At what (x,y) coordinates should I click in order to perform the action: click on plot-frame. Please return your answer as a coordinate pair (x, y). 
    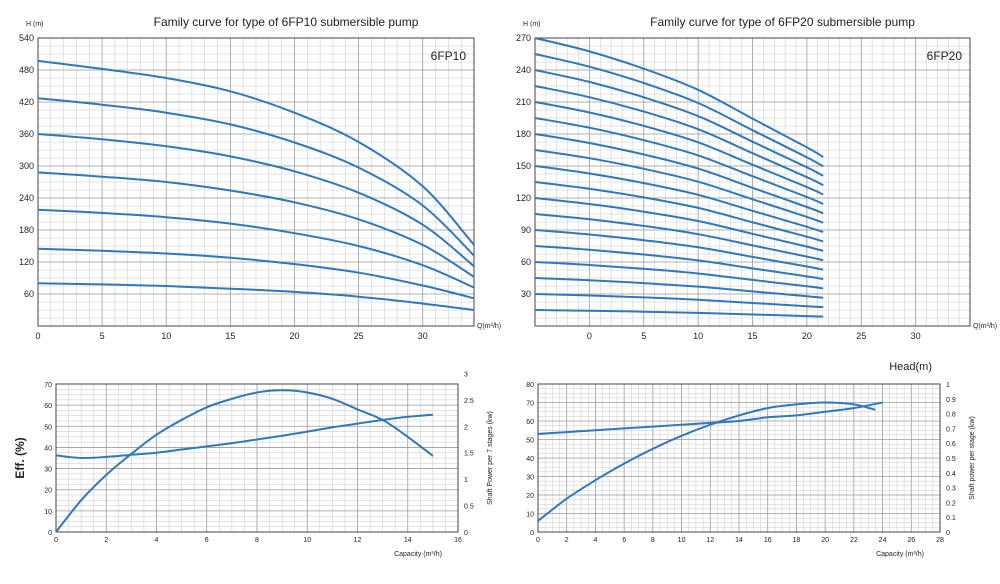
    Looking at the image, I should click on (257, 458).